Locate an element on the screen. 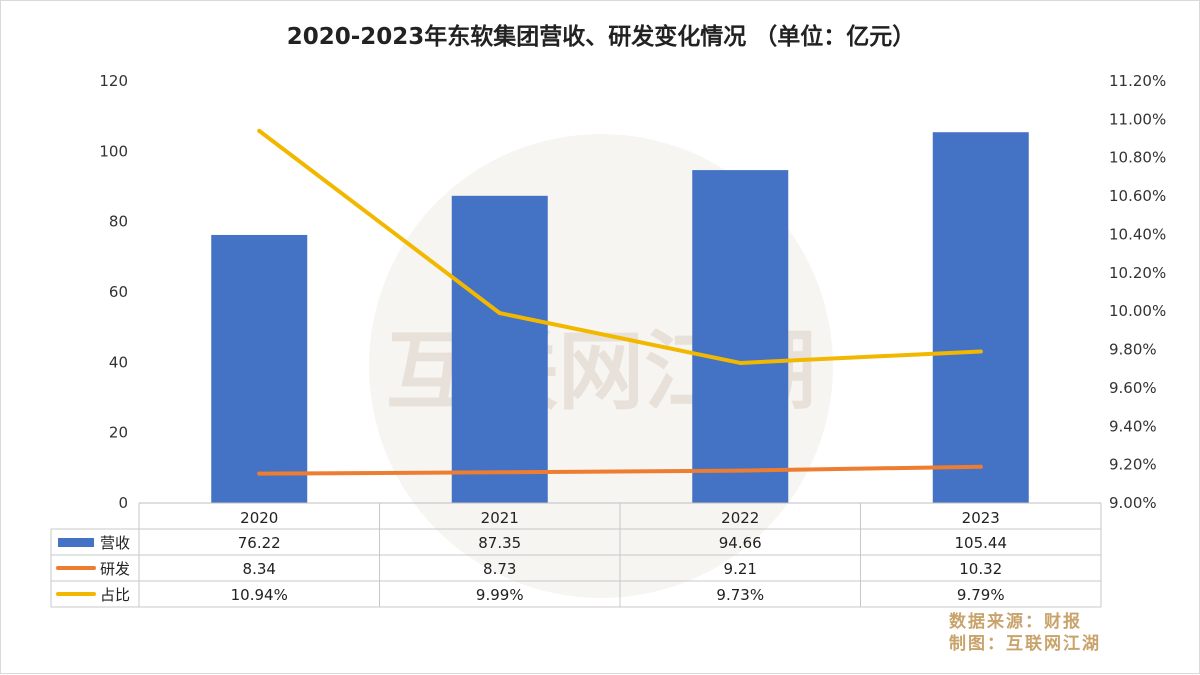  data-cell: 9.79% is located at coordinates (981, 595).